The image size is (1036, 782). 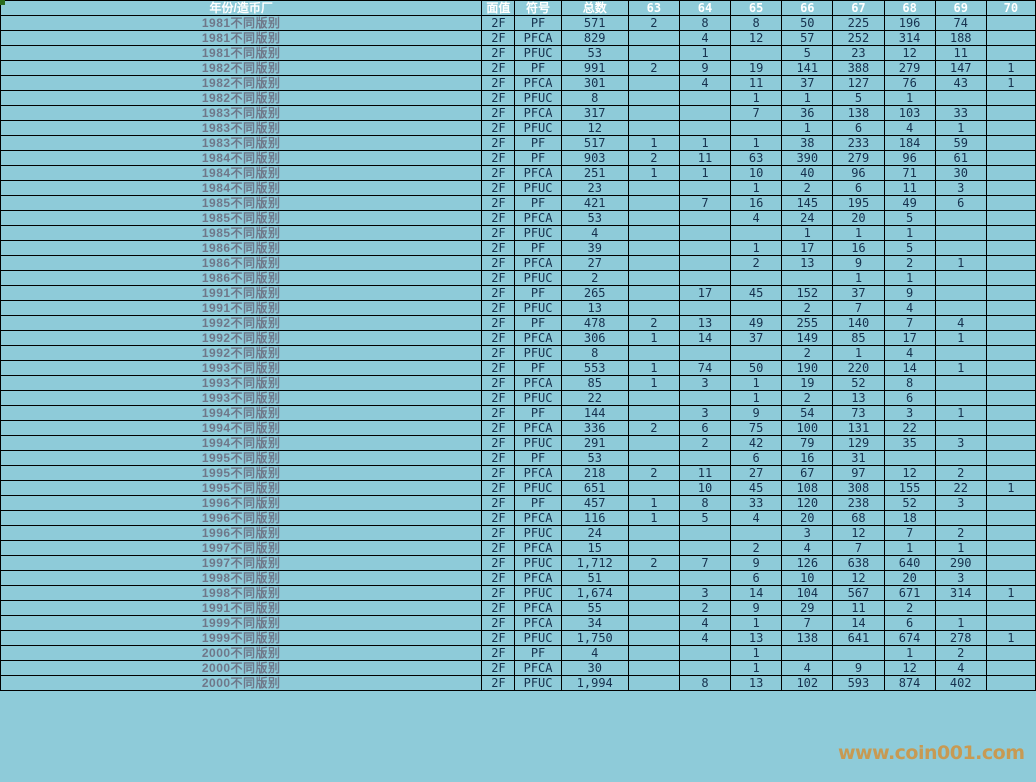 I want to click on cell-year-mint: 1992不同版别, so click(x=241, y=353).